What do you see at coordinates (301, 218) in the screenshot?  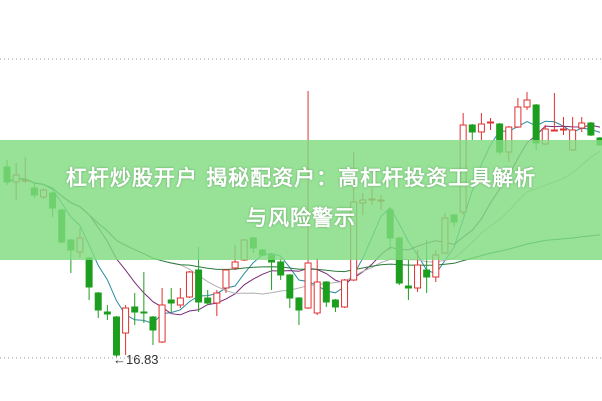 I see `title-line-2: 与风险警示` at bounding box center [301, 218].